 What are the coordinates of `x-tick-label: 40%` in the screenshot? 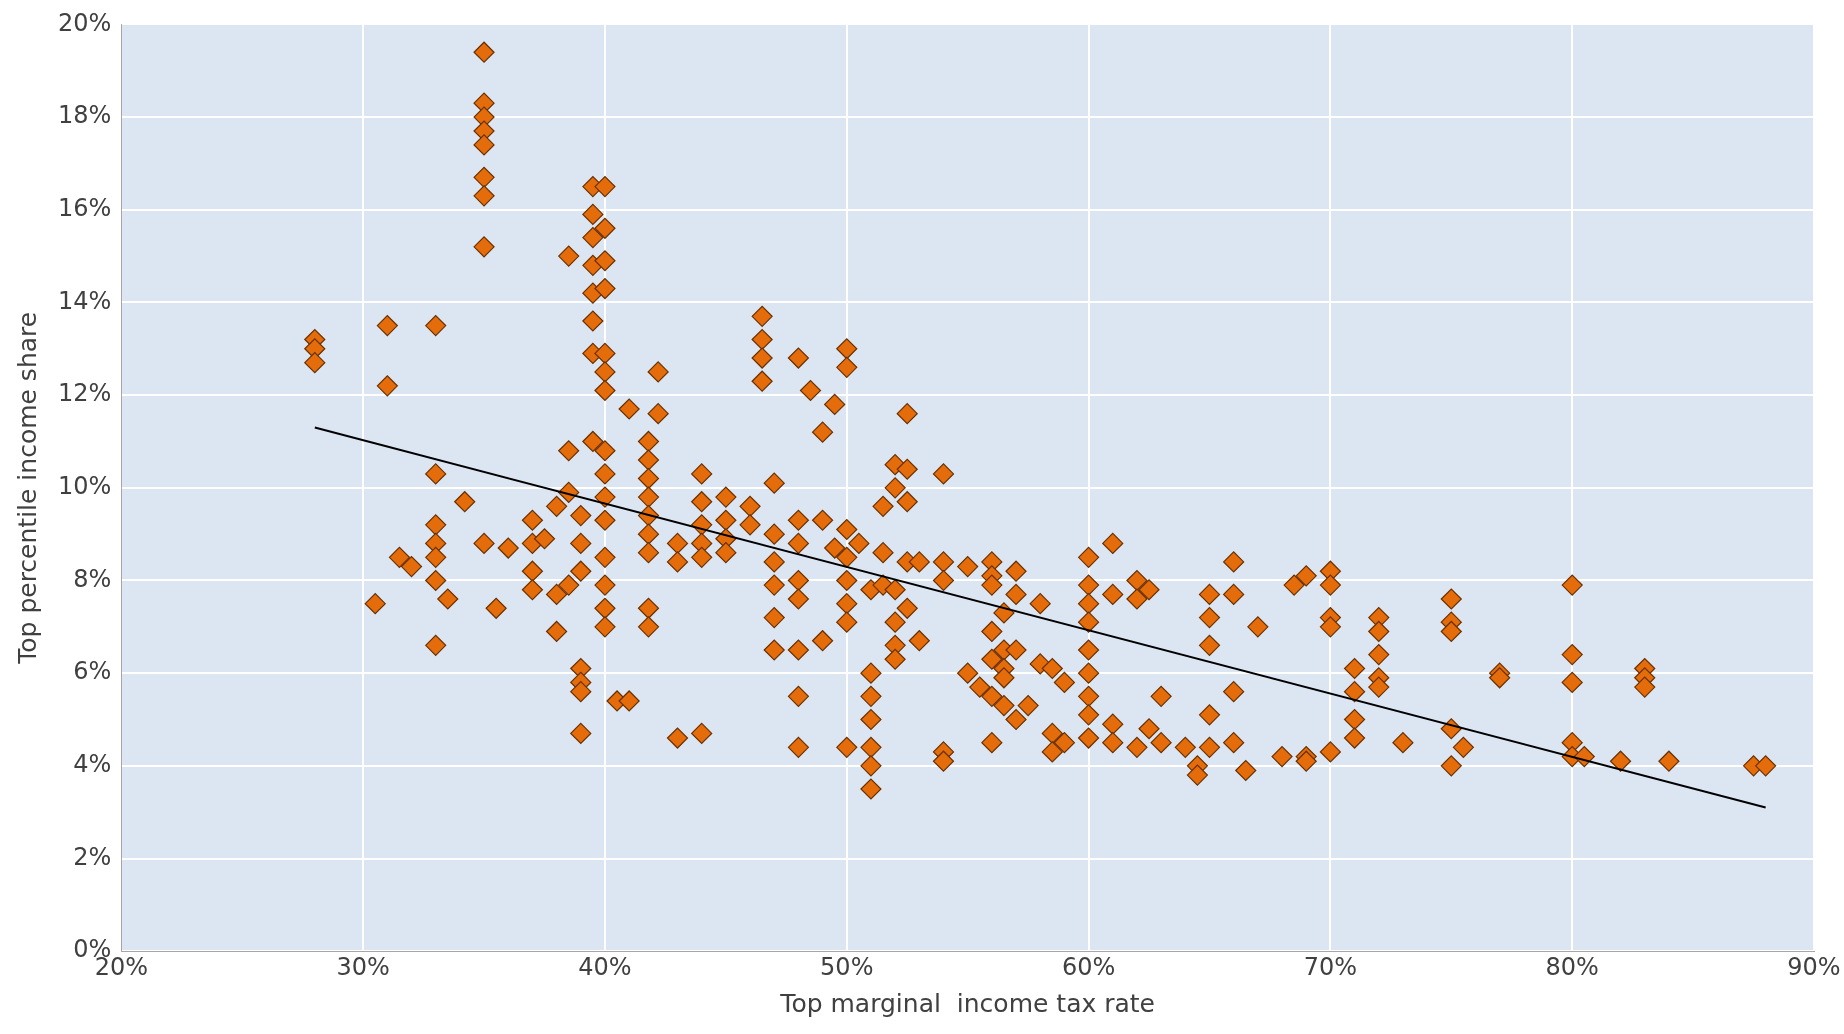 It's located at (605, 966).